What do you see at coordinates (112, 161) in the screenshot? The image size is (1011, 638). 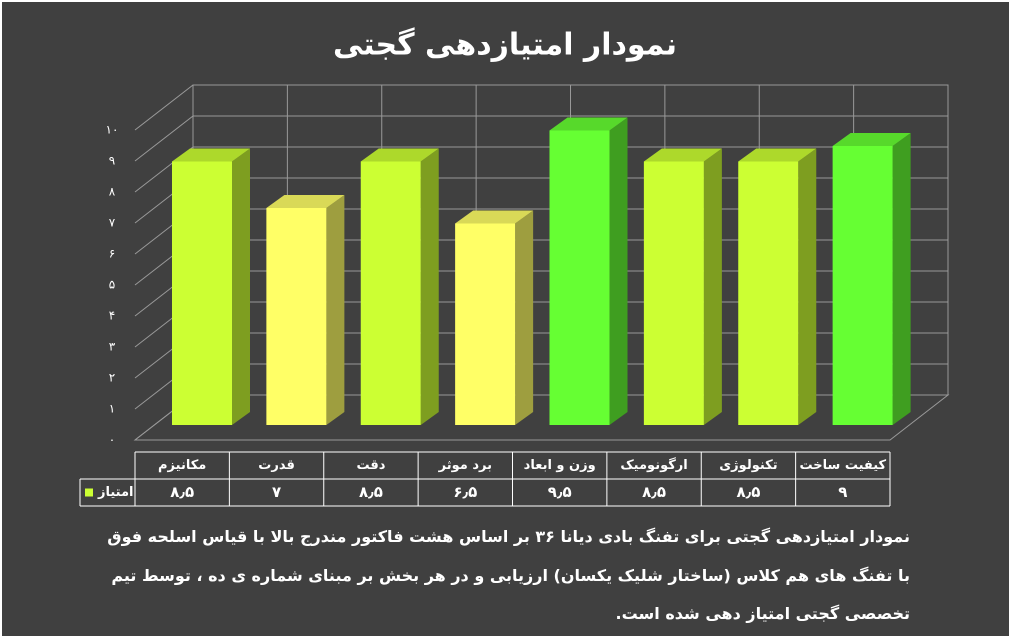 I see `y-tick-label: ۹` at bounding box center [112, 161].